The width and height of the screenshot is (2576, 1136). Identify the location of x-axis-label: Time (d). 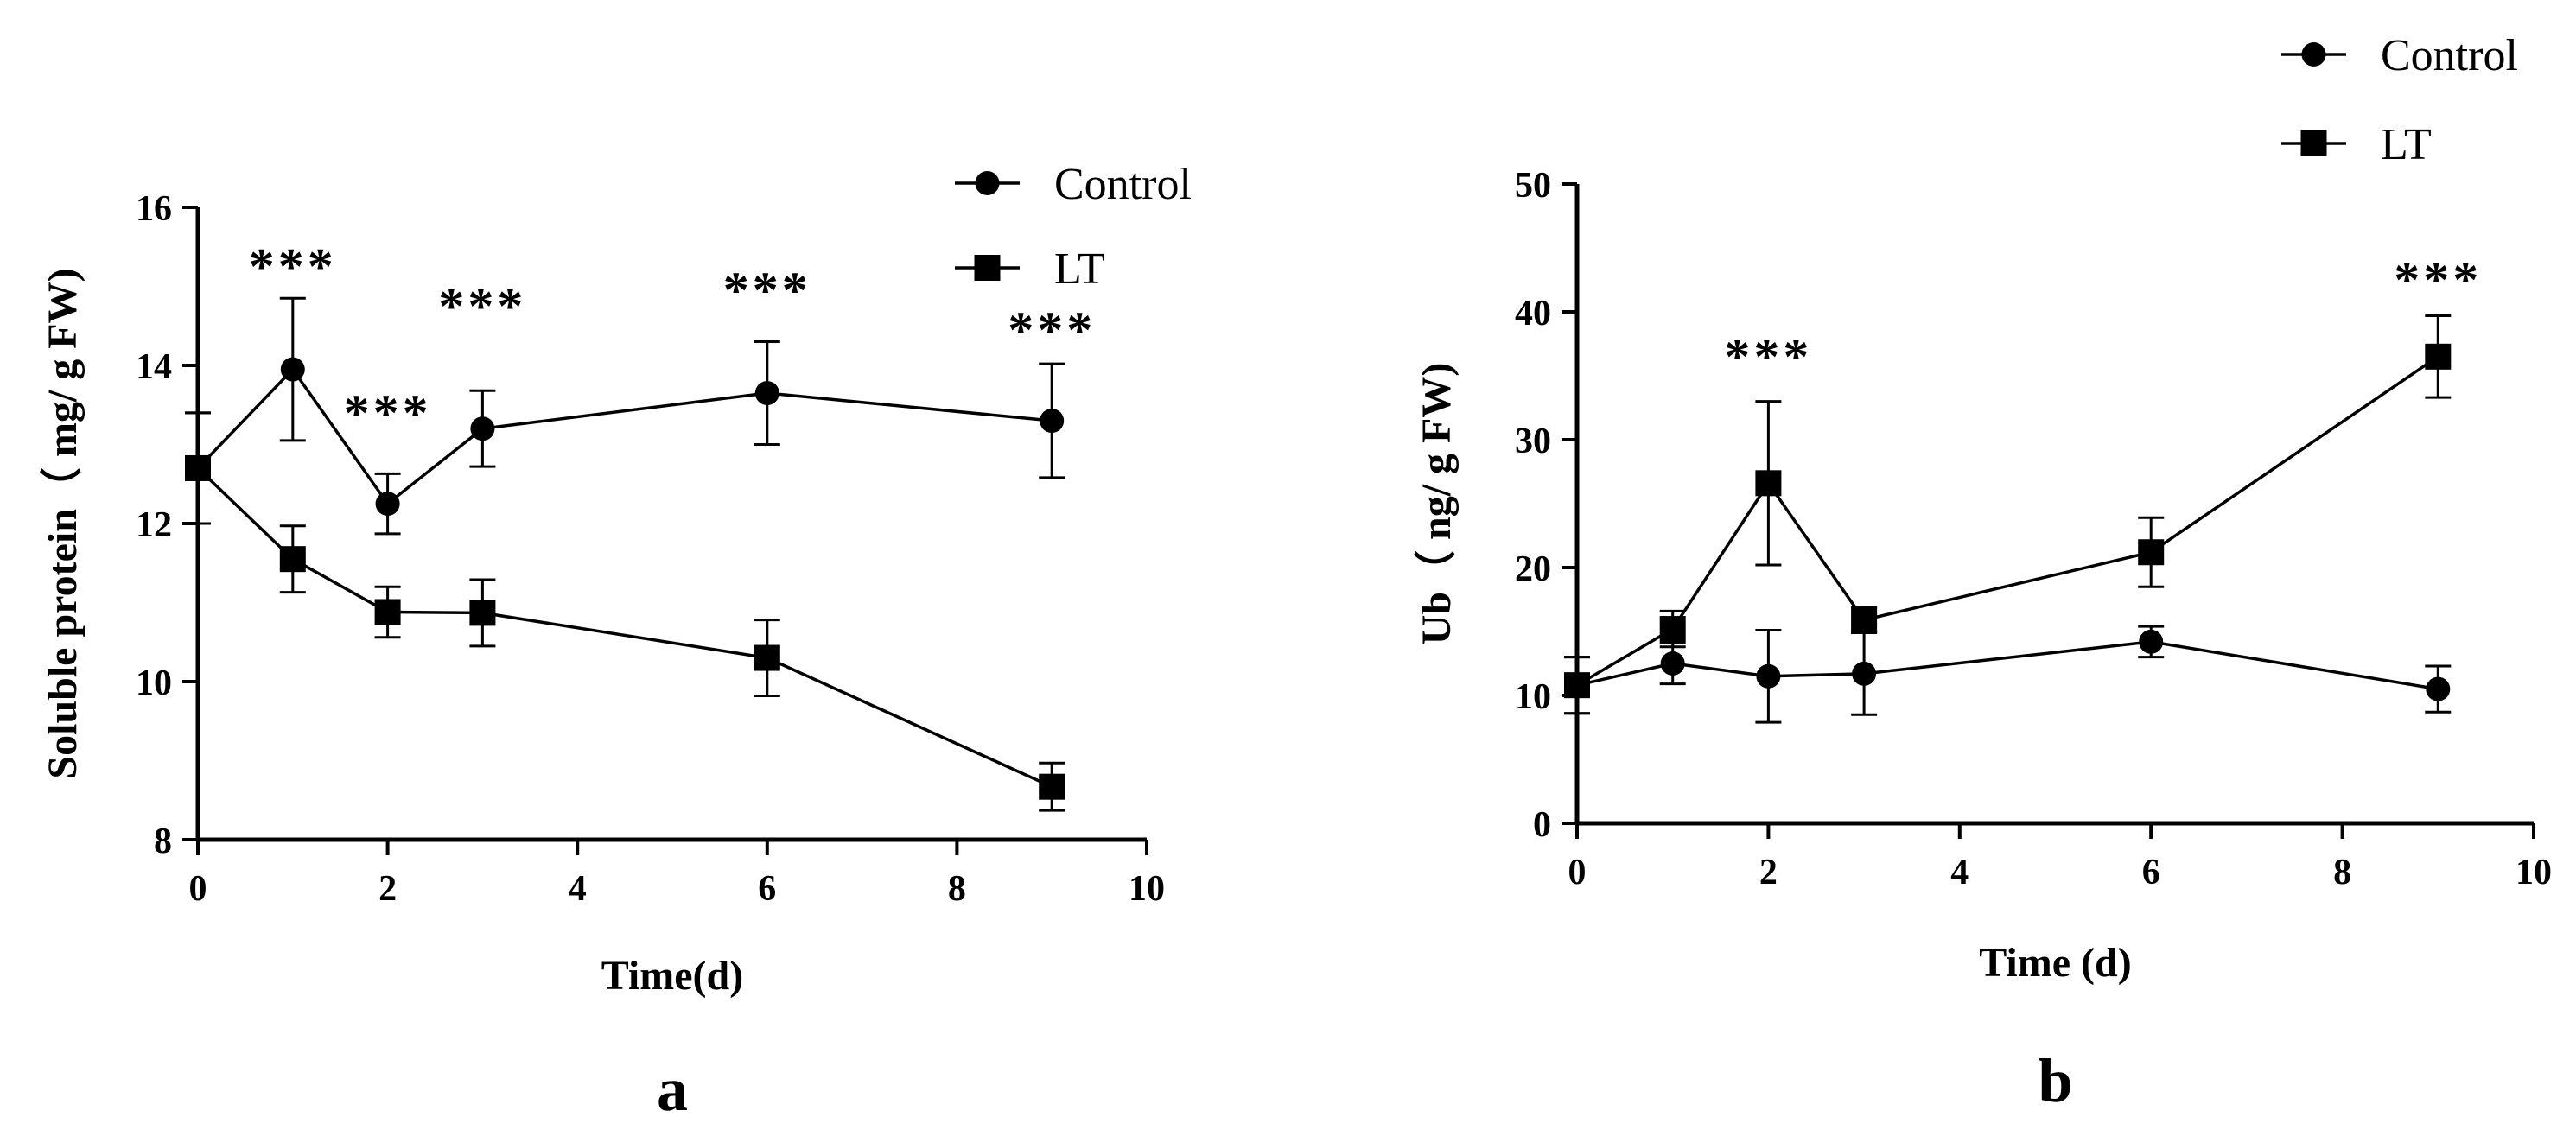
(2055, 963).